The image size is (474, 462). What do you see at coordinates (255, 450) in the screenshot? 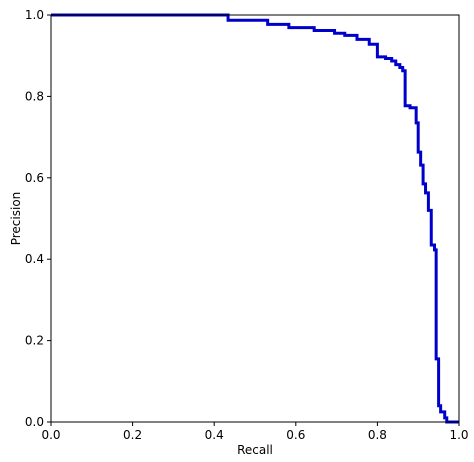
I see `x-axis-label: Recall` at bounding box center [255, 450].